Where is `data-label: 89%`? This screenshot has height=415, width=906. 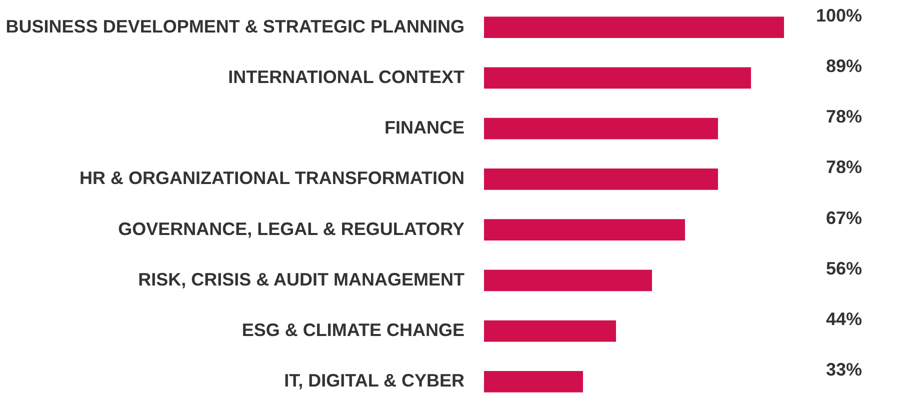 data-label: 89% is located at coordinates (844, 66).